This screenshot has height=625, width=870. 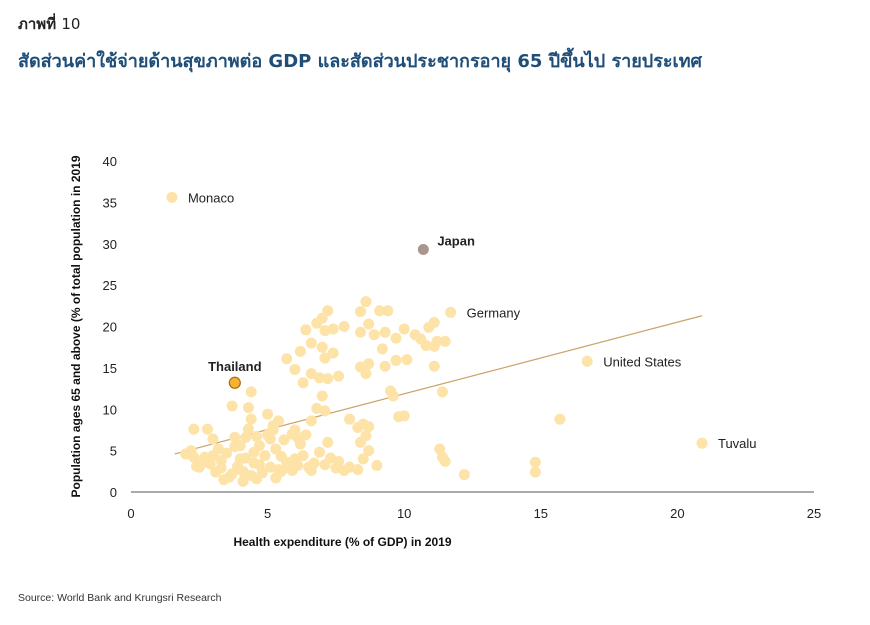 What do you see at coordinates (130, 513) in the screenshot?
I see `x-tick-label: 0` at bounding box center [130, 513].